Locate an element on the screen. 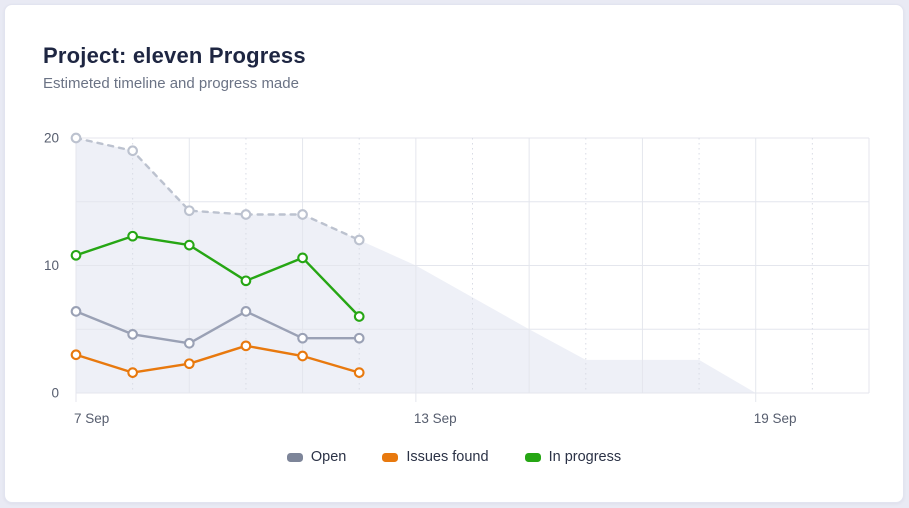  series-line-estimated-remaining is located at coordinates (217, 189).